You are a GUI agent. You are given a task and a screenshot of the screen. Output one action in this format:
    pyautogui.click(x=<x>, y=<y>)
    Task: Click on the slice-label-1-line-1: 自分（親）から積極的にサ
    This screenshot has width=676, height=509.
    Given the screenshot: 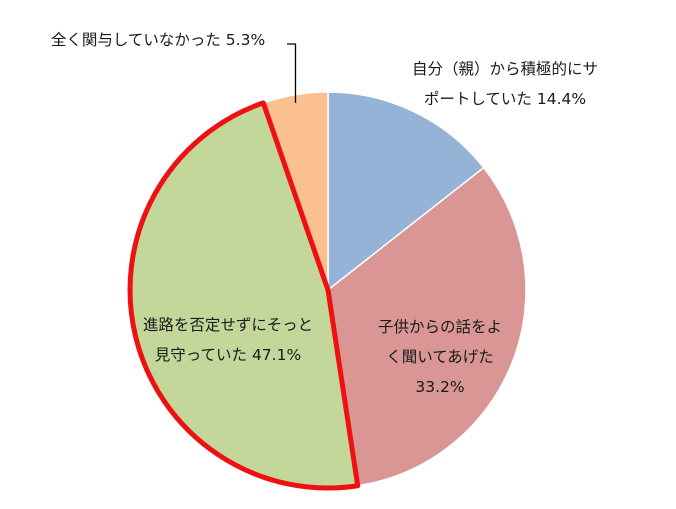 What is the action you would take?
    pyautogui.click(x=505, y=69)
    